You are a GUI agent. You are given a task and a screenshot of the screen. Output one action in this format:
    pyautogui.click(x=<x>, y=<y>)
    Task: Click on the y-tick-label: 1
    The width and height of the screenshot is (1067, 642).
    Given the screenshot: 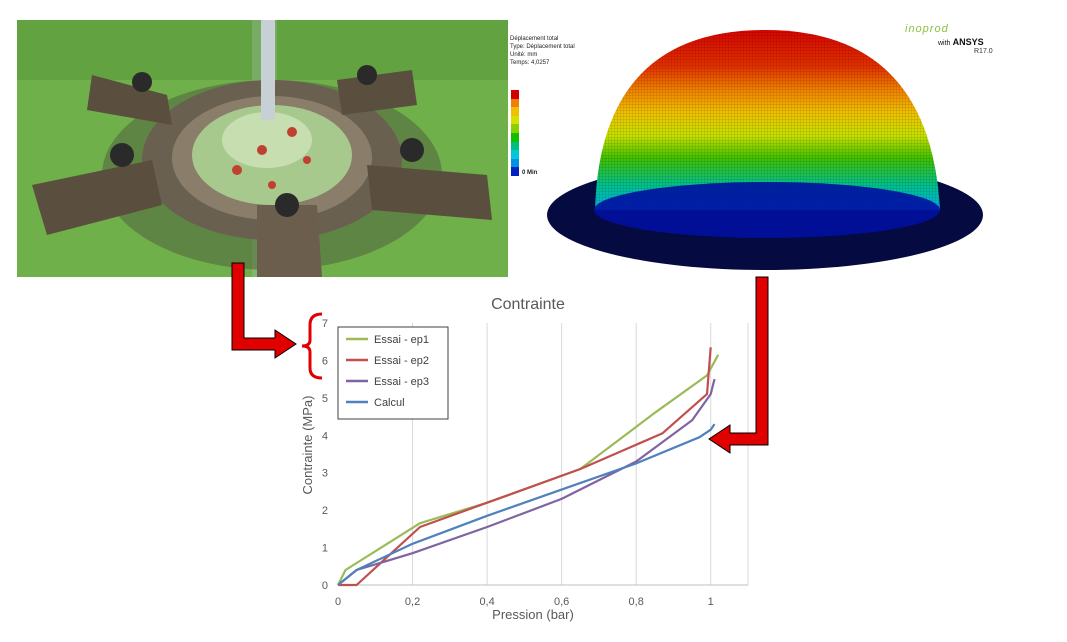 What is the action you would take?
    pyautogui.click(x=325, y=549)
    